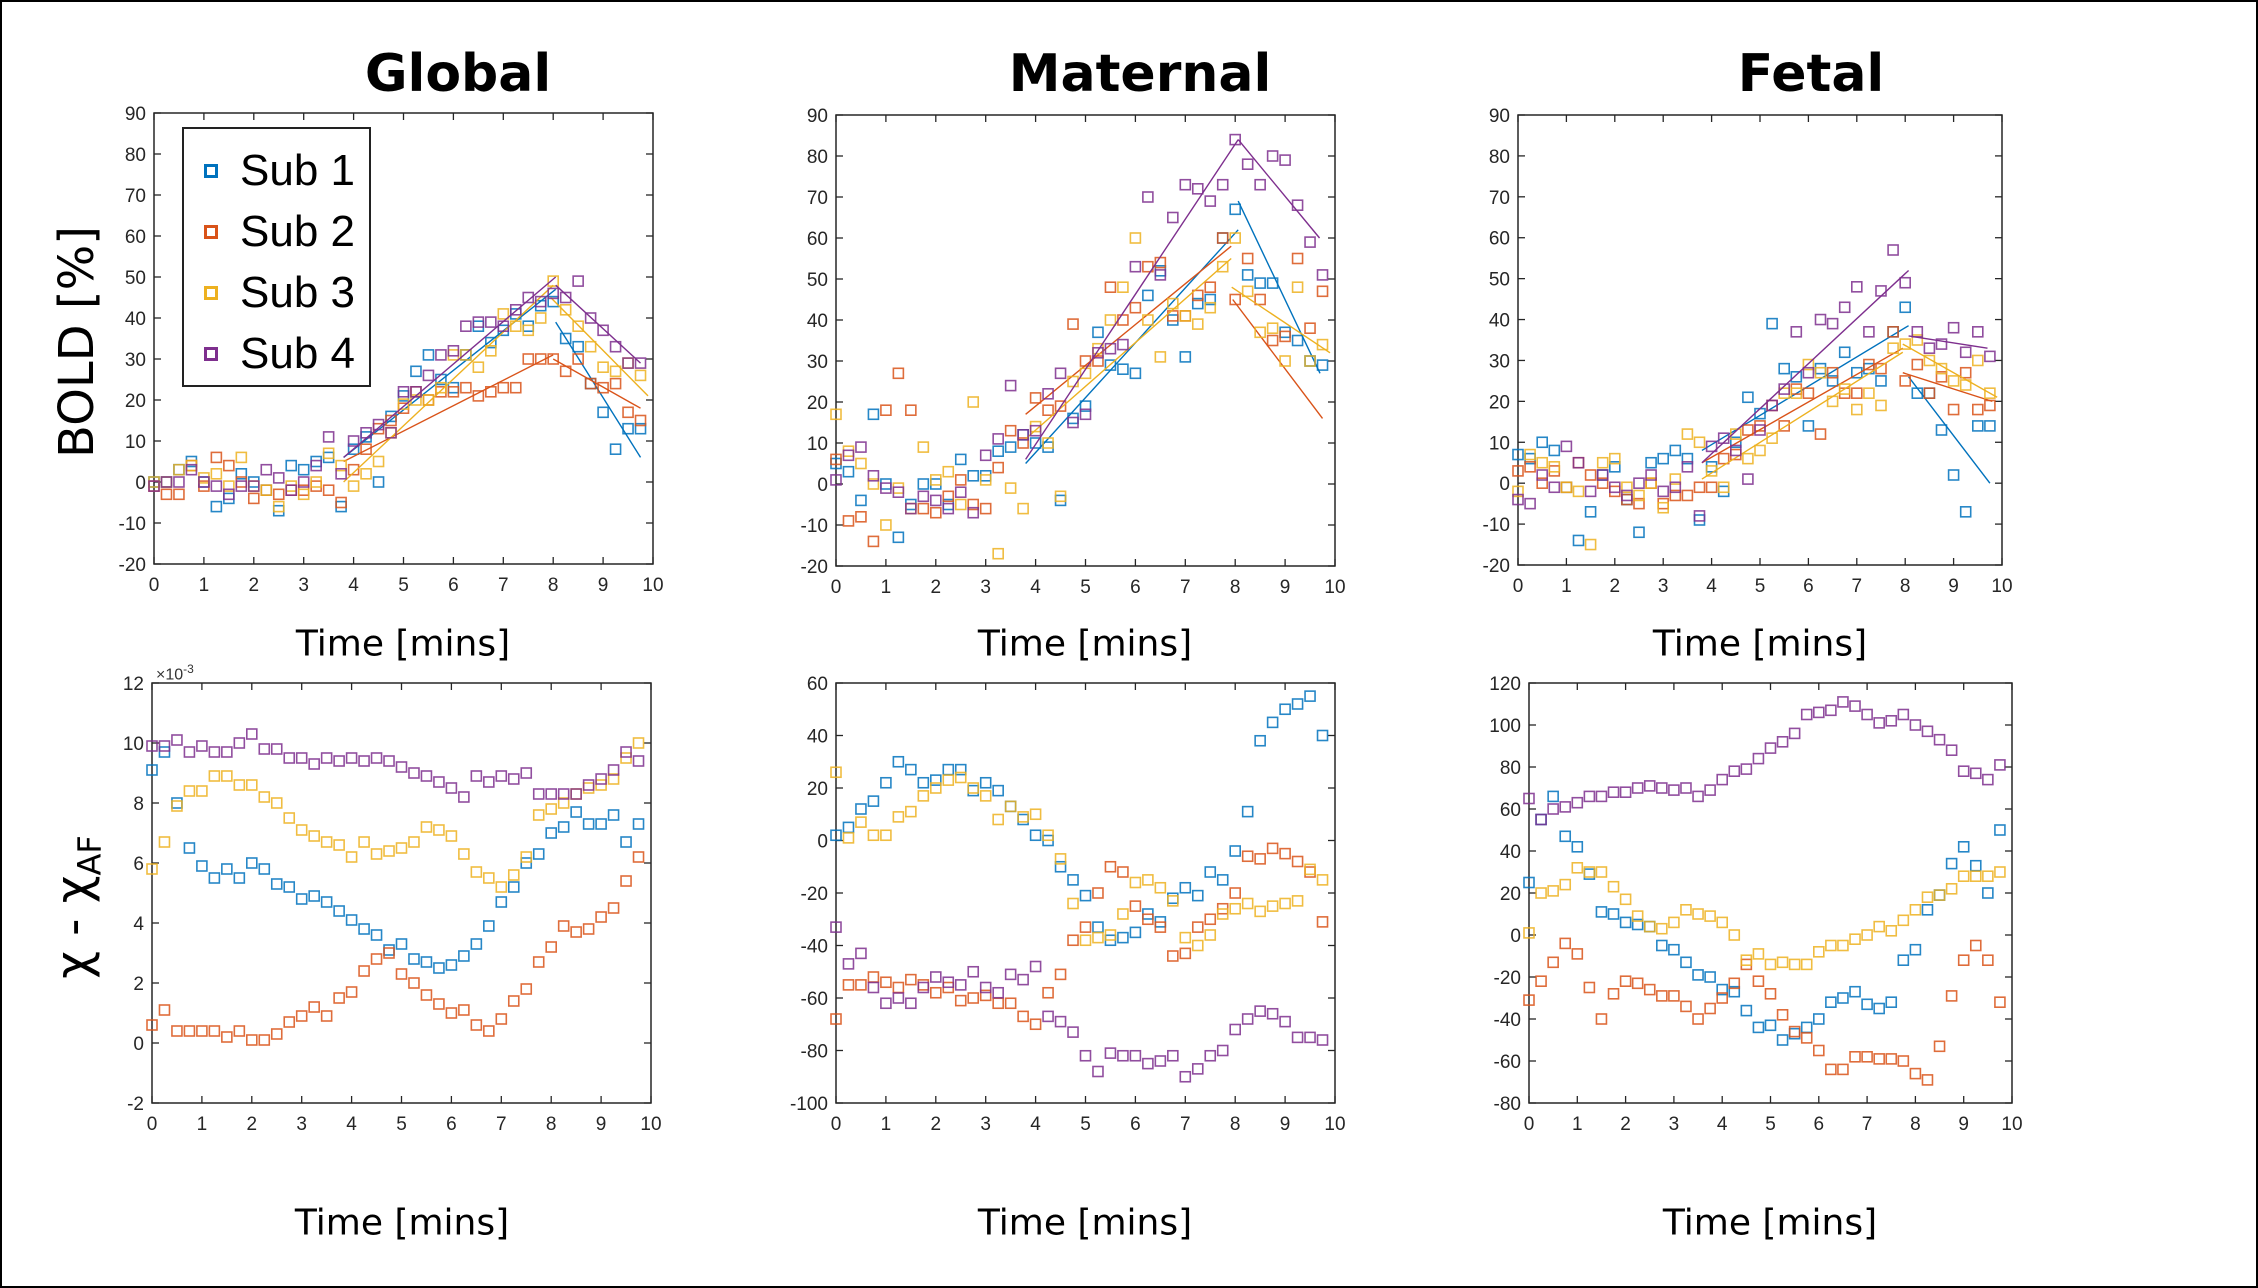  Describe the element at coordinates (211, 171) in the screenshot. I see `square-marker-icon` at that location.